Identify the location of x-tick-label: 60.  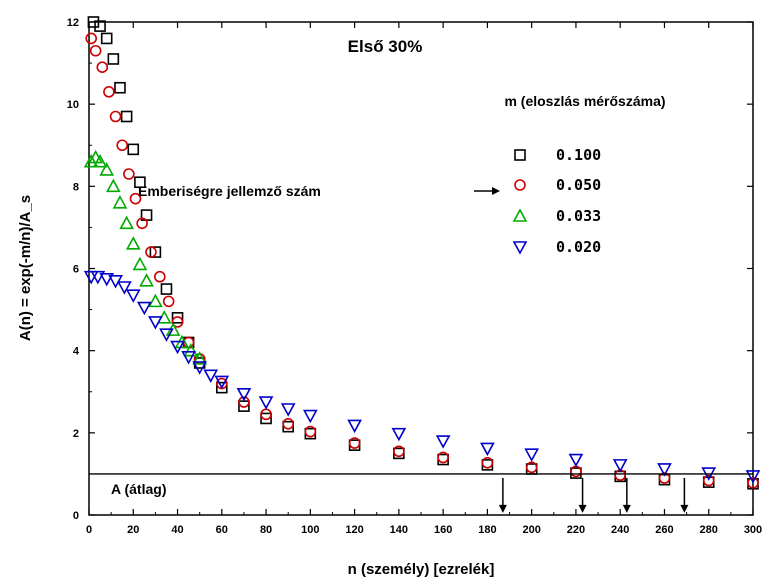
(222, 530).